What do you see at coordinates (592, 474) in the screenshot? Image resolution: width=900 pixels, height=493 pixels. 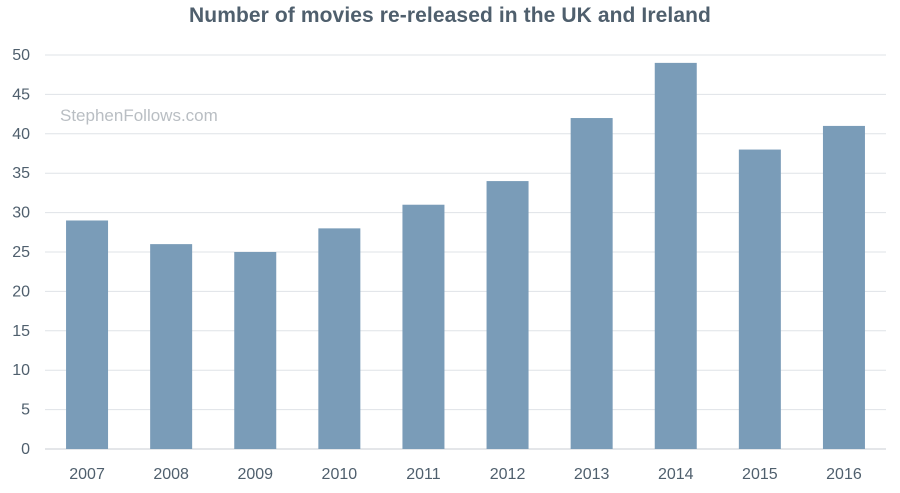 I see `x-tick-label: 2013` at bounding box center [592, 474].